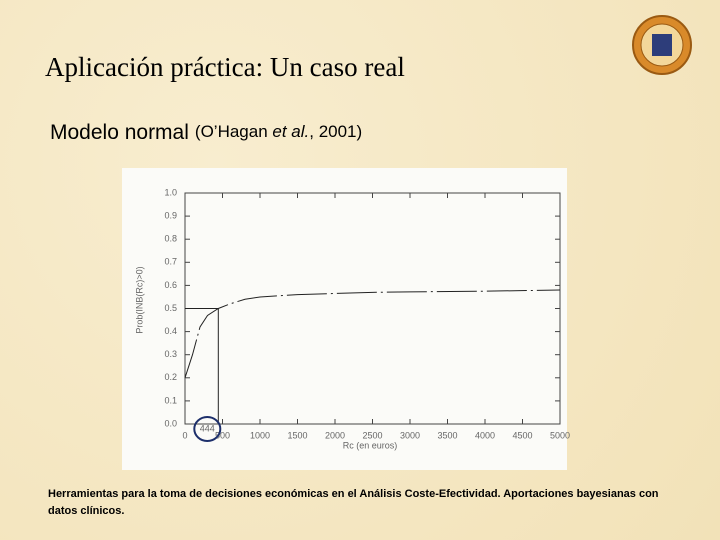 This screenshot has height=540, width=720. What do you see at coordinates (225, 67) in the screenshot?
I see `slide-title: Aplicación práctica: Un caso real` at bounding box center [225, 67].